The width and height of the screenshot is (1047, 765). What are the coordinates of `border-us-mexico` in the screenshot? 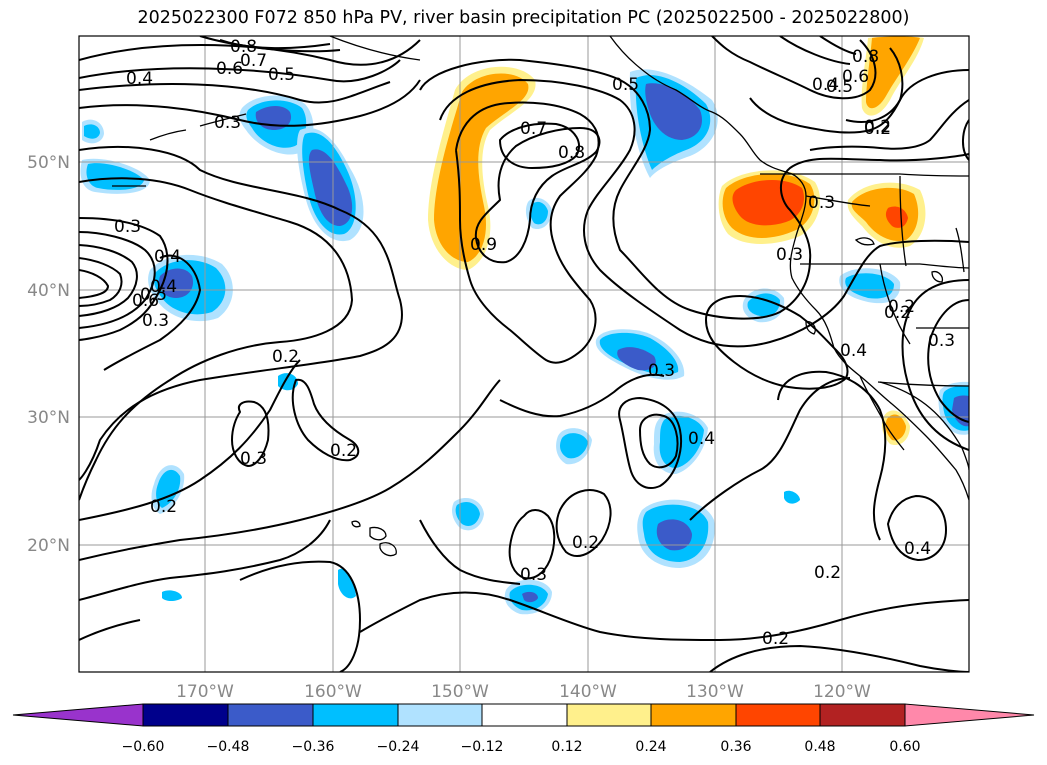 It's located at (923, 384).